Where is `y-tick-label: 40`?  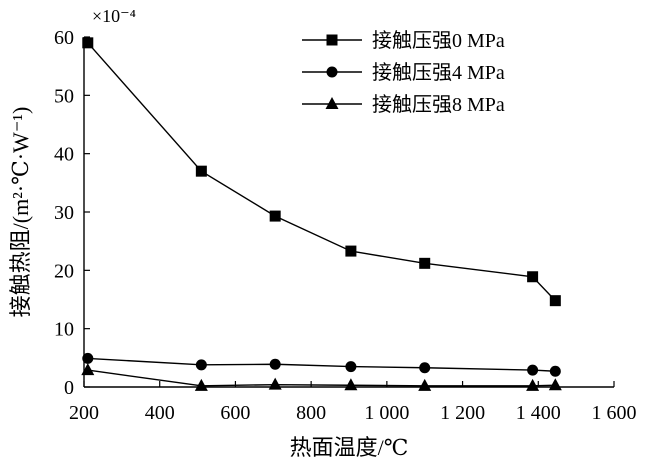 y-tick-label: 40 is located at coordinates (64, 155).